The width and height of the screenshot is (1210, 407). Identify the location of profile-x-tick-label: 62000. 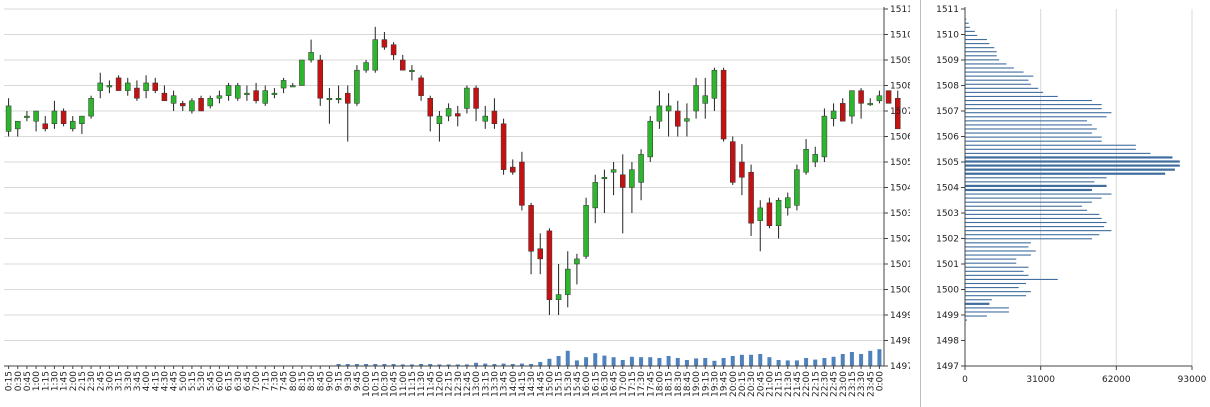
(1116, 380).